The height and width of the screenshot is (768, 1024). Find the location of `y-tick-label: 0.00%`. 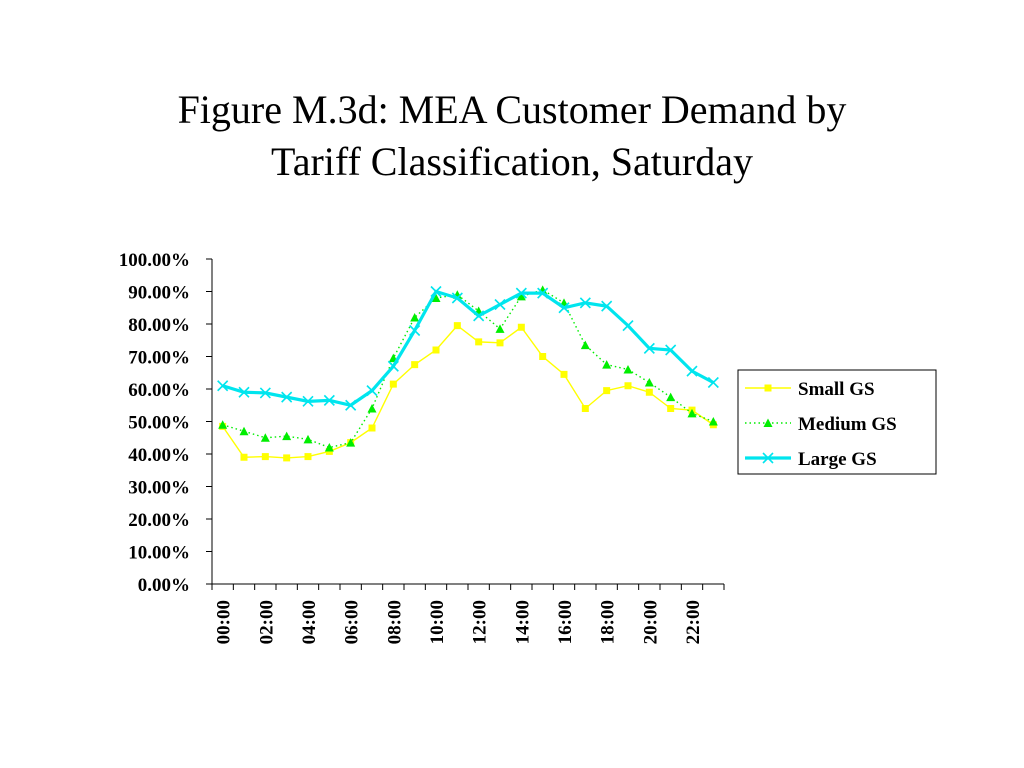

y-tick-label: 0.00% is located at coordinates (164, 585).